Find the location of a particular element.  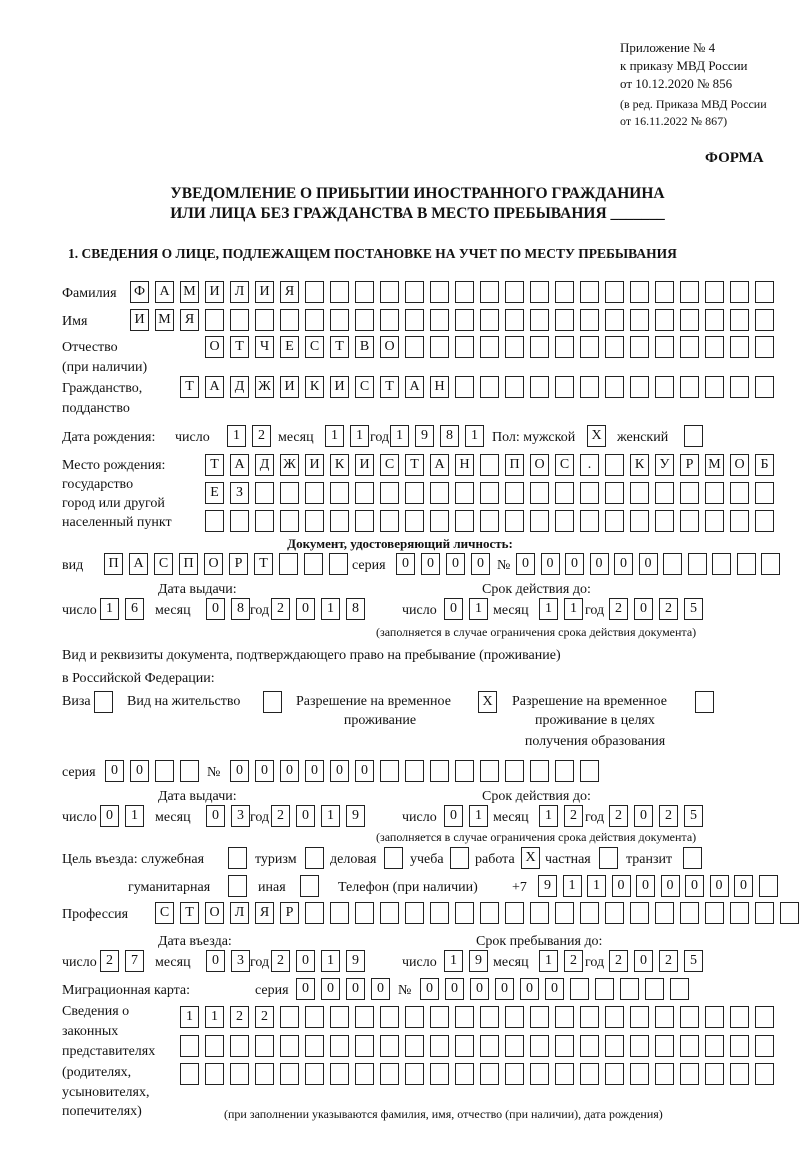

char-box: Т is located at coordinates (214, 465).